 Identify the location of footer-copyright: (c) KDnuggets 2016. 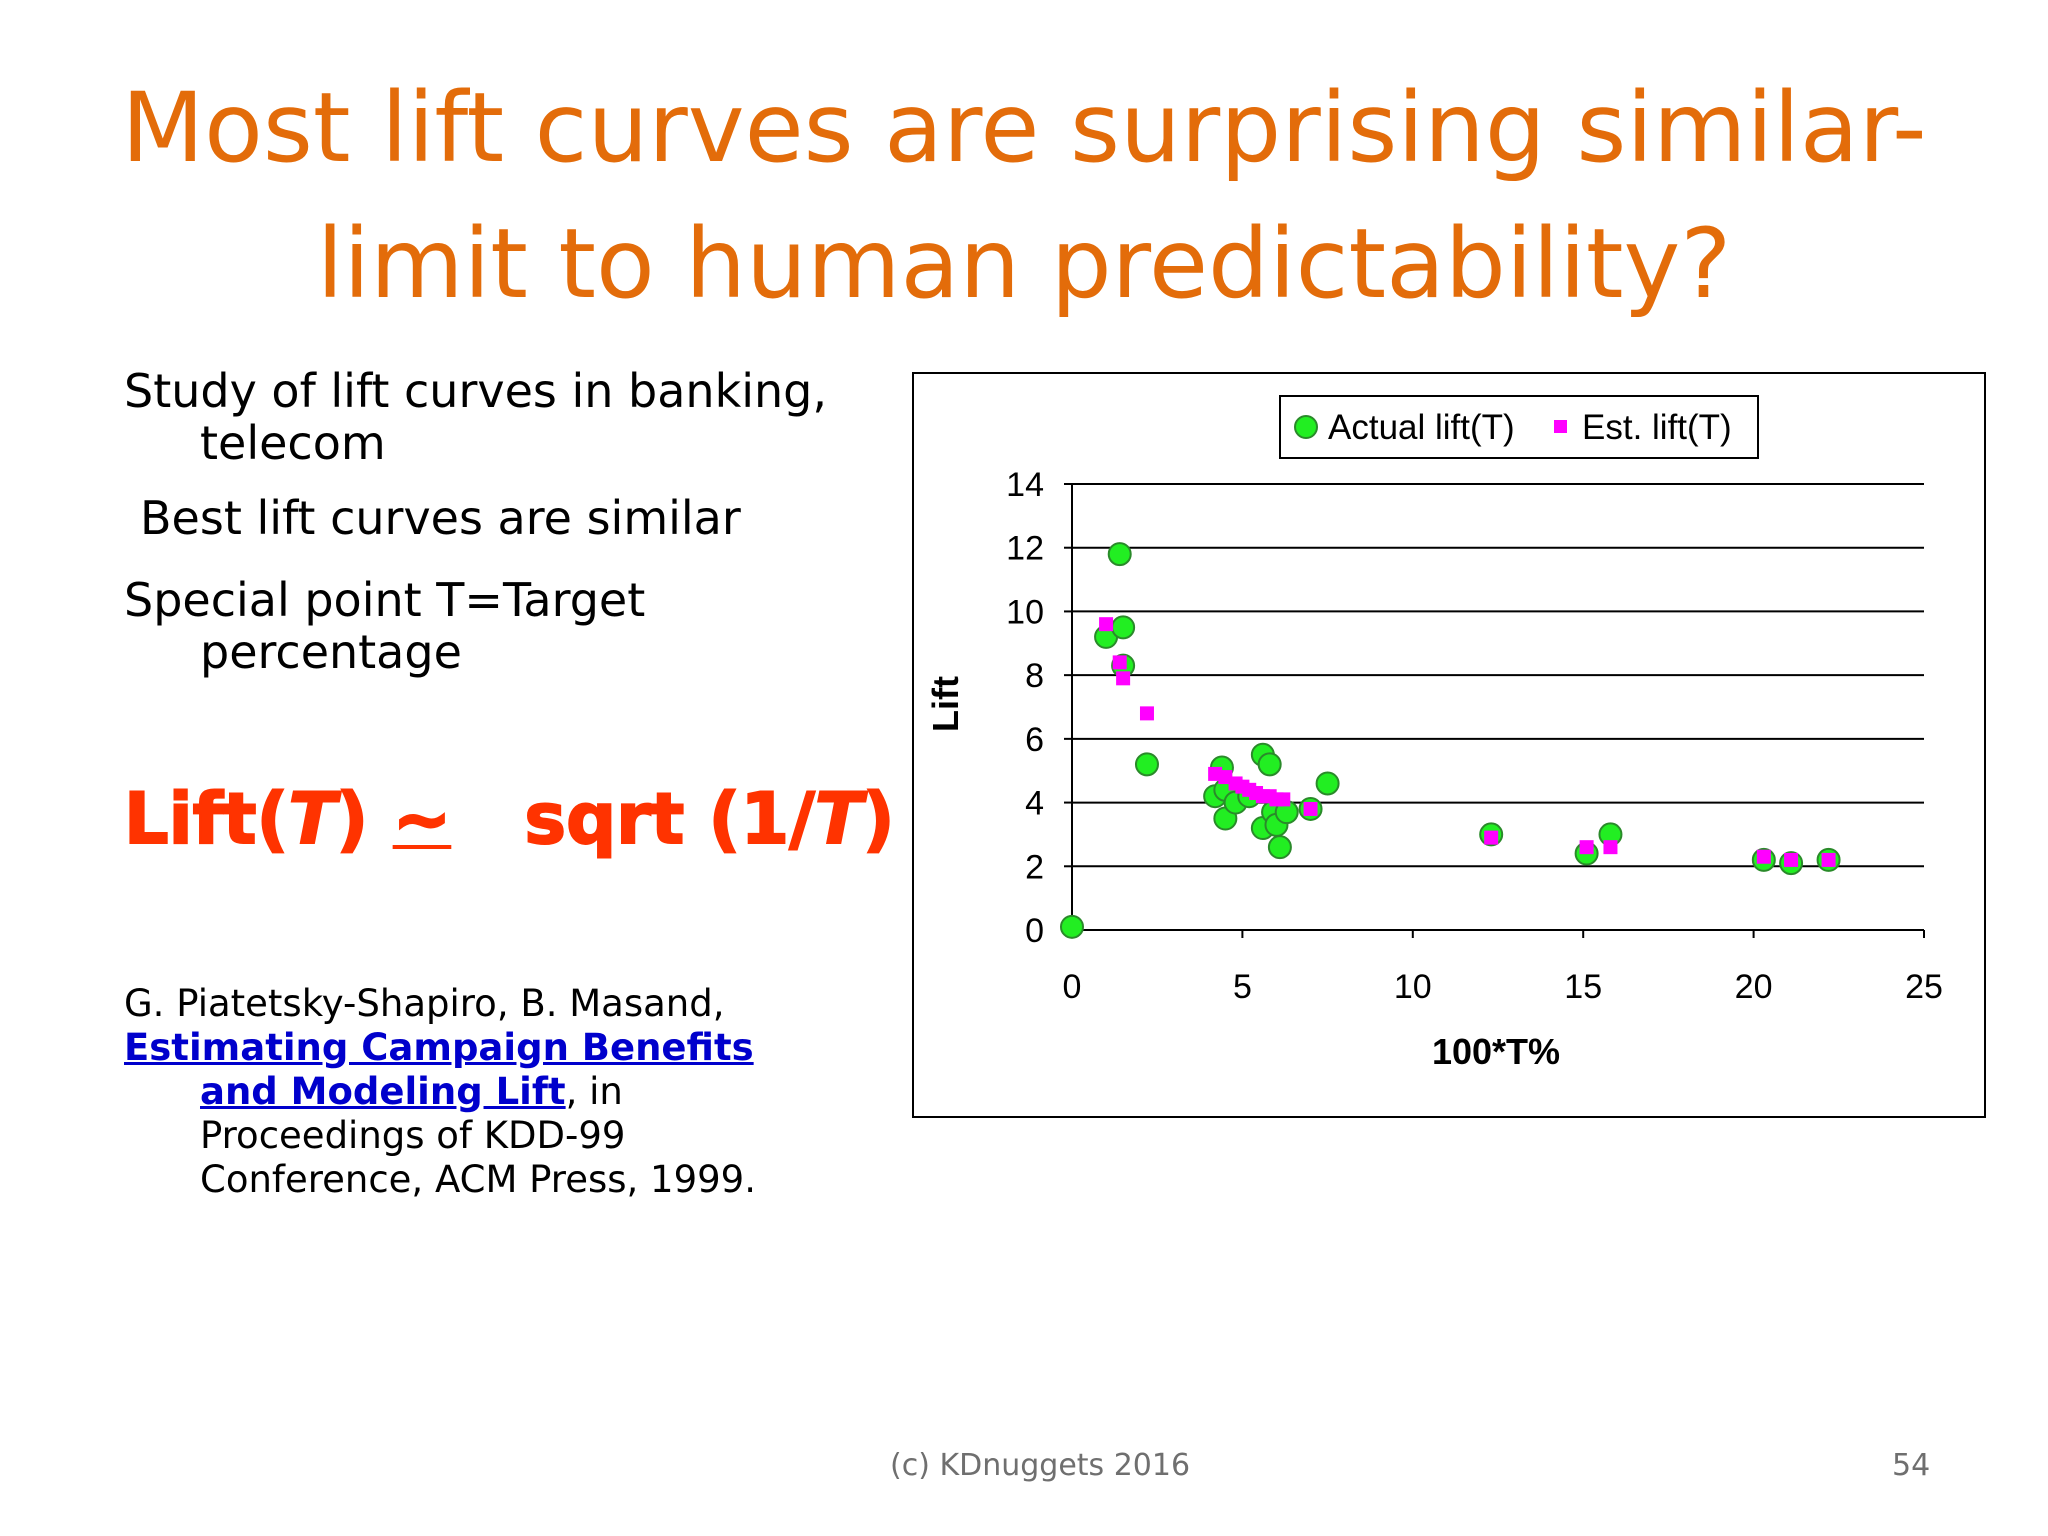
(1040, 1465).